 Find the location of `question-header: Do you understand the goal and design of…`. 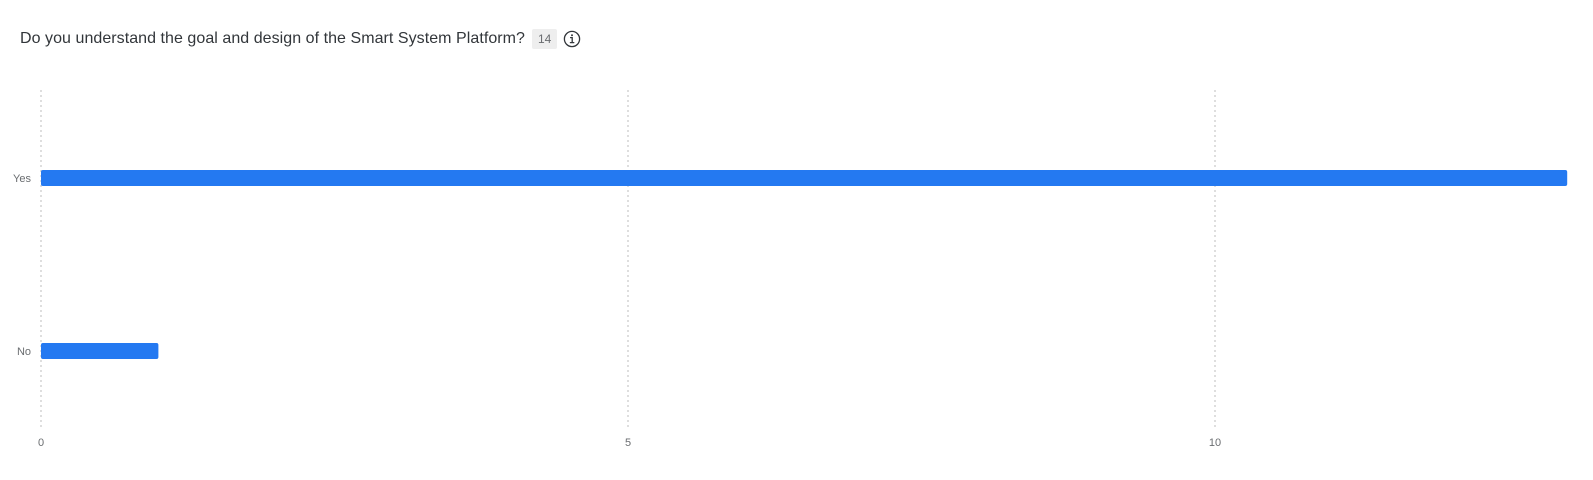

question-header: Do you understand the goal and design of… is located at coordinates (300, 39).